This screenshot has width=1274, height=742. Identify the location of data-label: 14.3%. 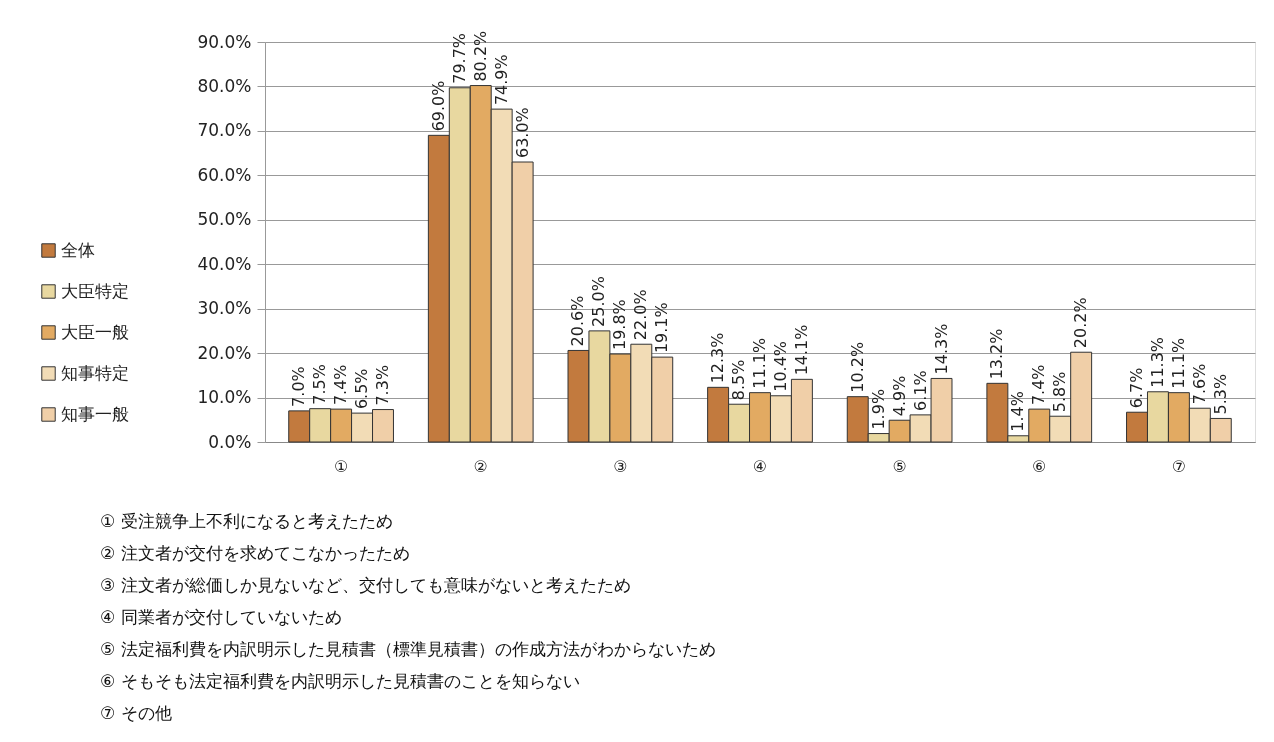
(941, 349).